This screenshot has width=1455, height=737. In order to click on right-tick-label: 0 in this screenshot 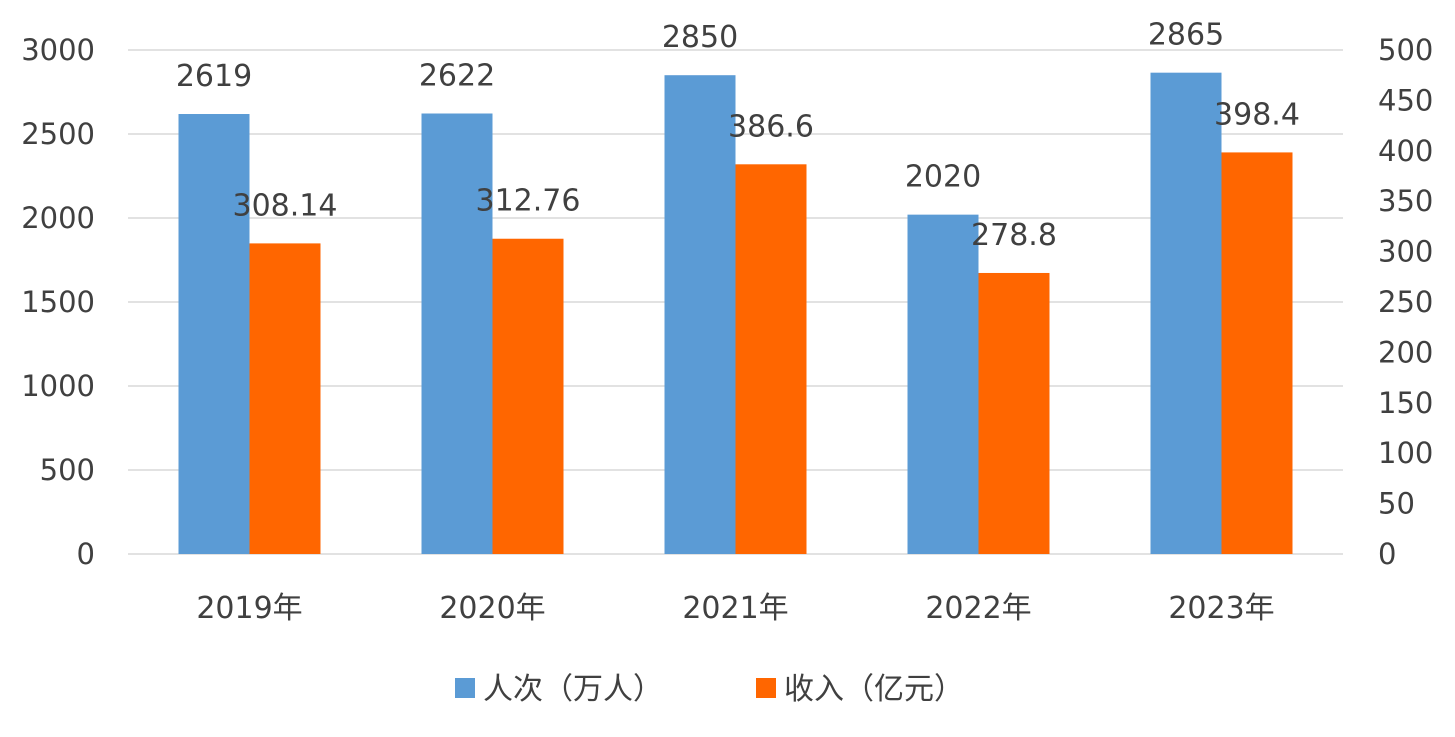, I will do `click(1387, 554)`.